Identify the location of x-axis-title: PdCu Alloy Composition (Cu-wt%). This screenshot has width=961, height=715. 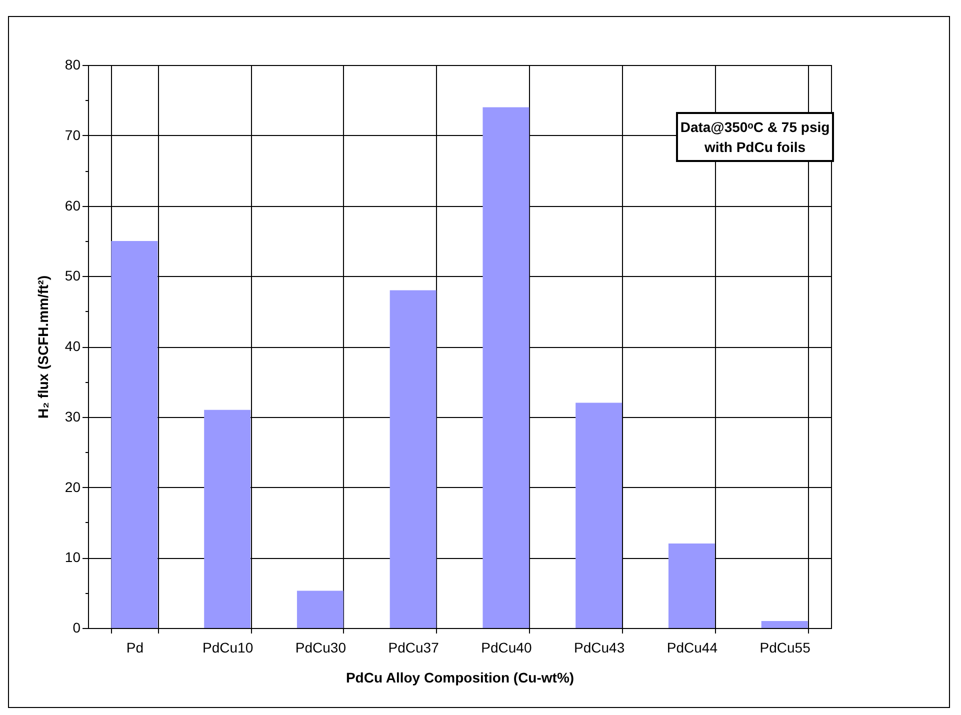
(460, 678).